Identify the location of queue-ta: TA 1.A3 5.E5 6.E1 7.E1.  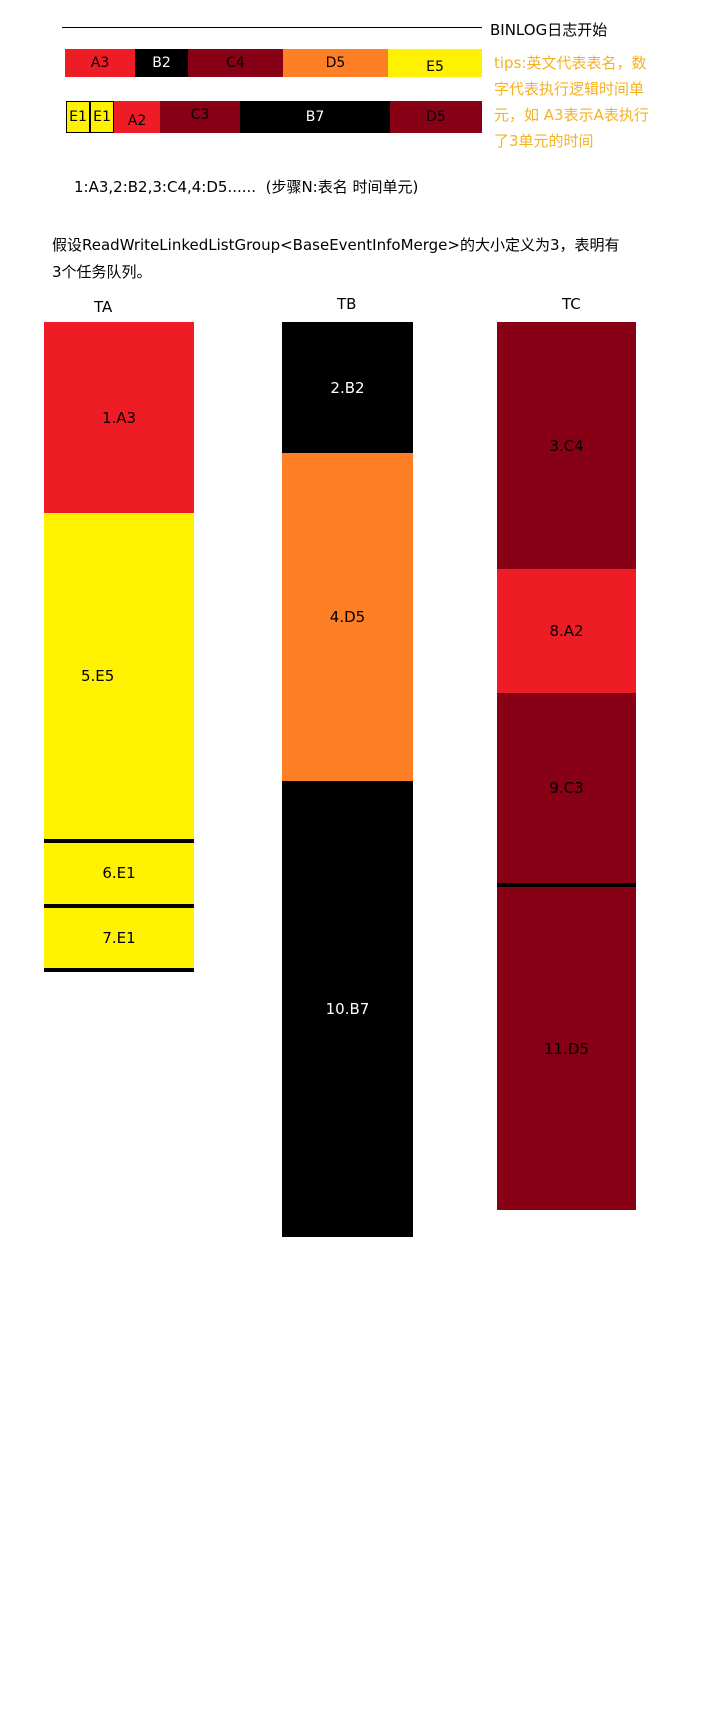
(119, 635).